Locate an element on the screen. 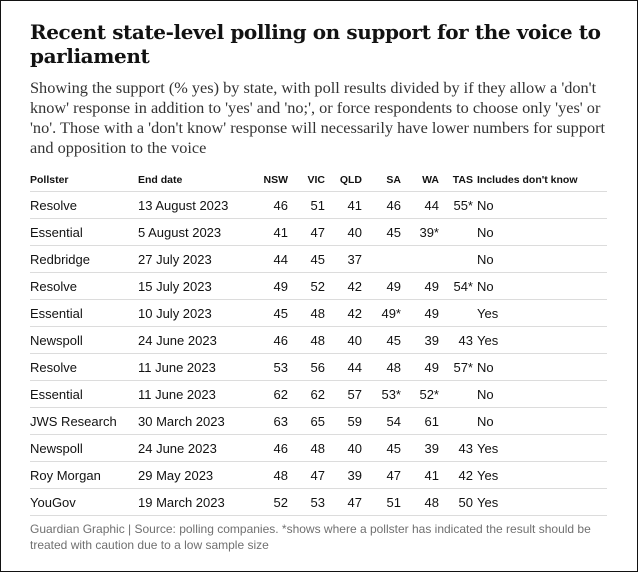 This screenshot has width=638, height=572. vic-value-cell: 62 is located at coordinates (306, 394).